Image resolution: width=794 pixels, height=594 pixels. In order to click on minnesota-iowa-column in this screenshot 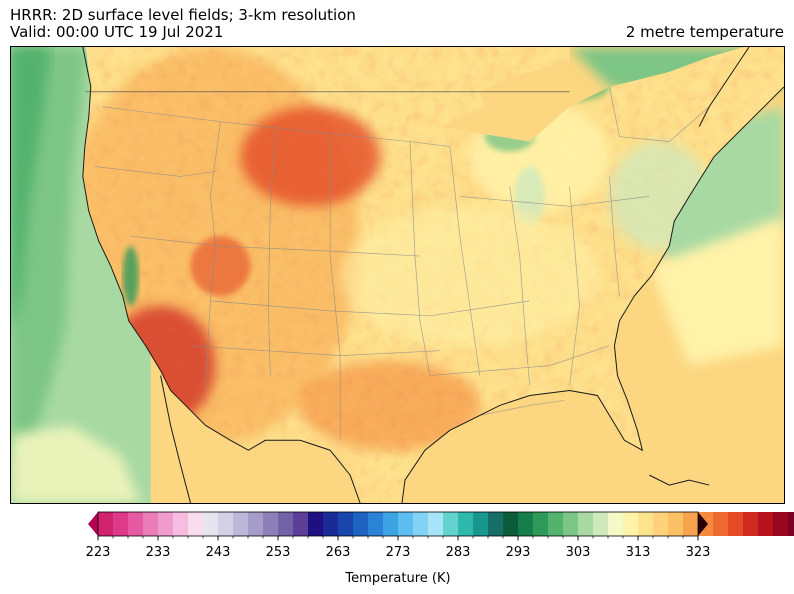, I will do `click(465, 261)`.